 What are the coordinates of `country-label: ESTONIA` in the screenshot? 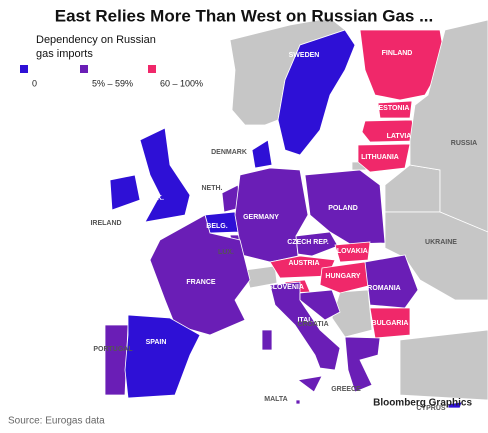 It's located at (394, 108).